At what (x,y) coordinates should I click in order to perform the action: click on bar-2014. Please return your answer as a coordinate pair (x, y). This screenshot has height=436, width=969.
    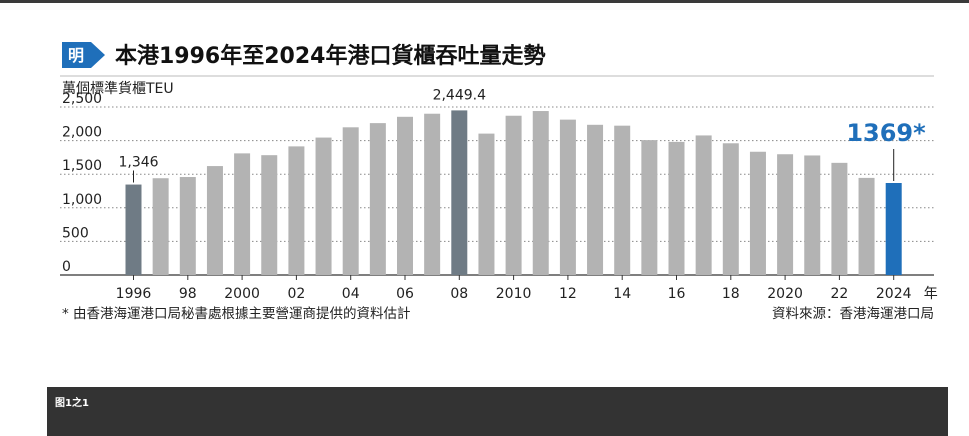
    Looking at the image, I should click on (622, 200).